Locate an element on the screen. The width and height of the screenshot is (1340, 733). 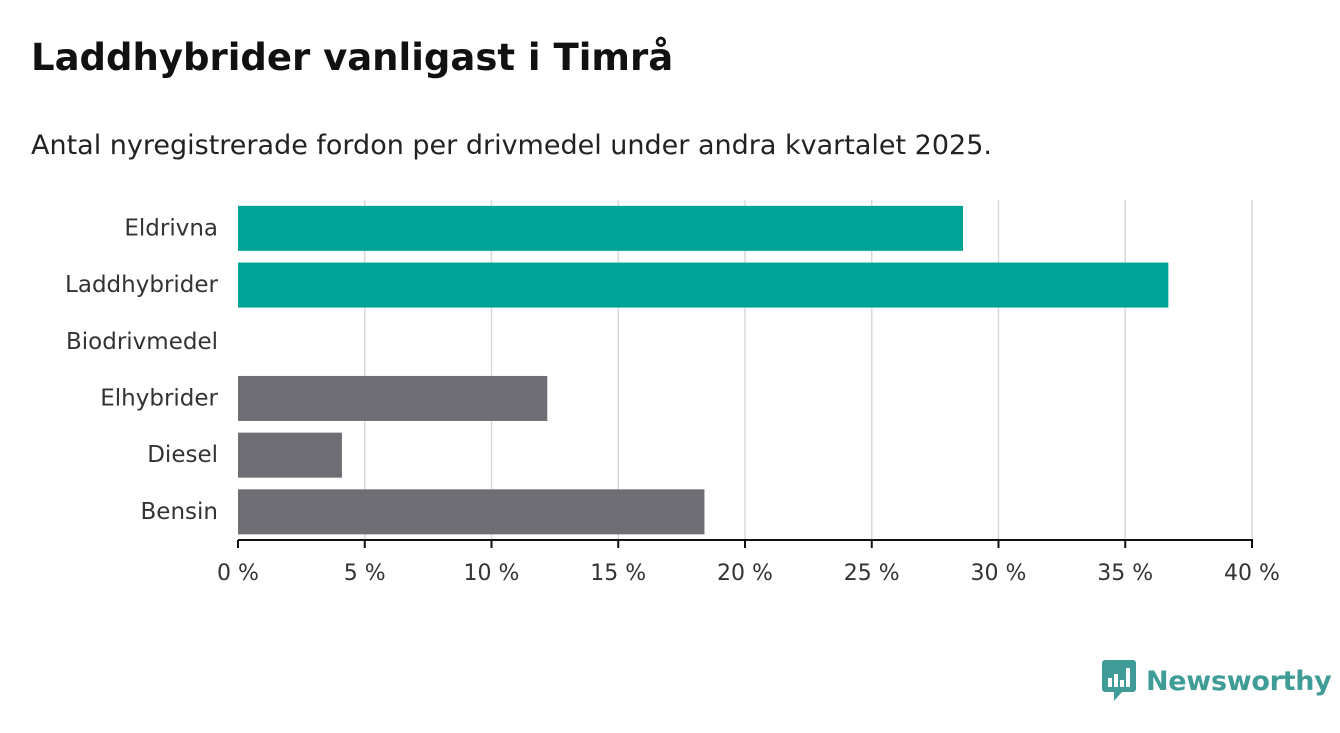
x-tick-label: 30 % is located at coordinates (999, 573).